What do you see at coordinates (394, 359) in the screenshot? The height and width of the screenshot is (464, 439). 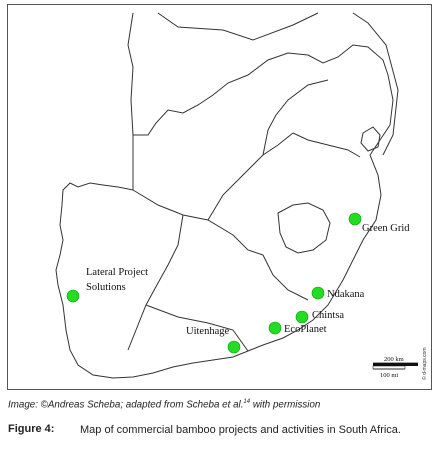 I see `scale-km-label: 200 km` at bounding box center [394, 359].